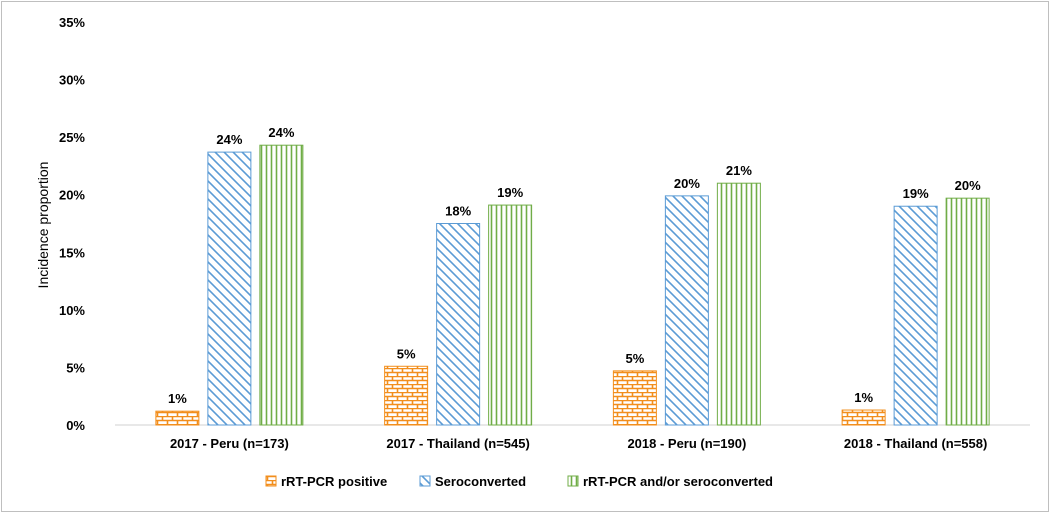 This screenshot has height=513, width=1050. What do you see at coordinates (573, 481) in the screenshot?
I see `legend-swatch-vertical` at bounding box center [573, 481].